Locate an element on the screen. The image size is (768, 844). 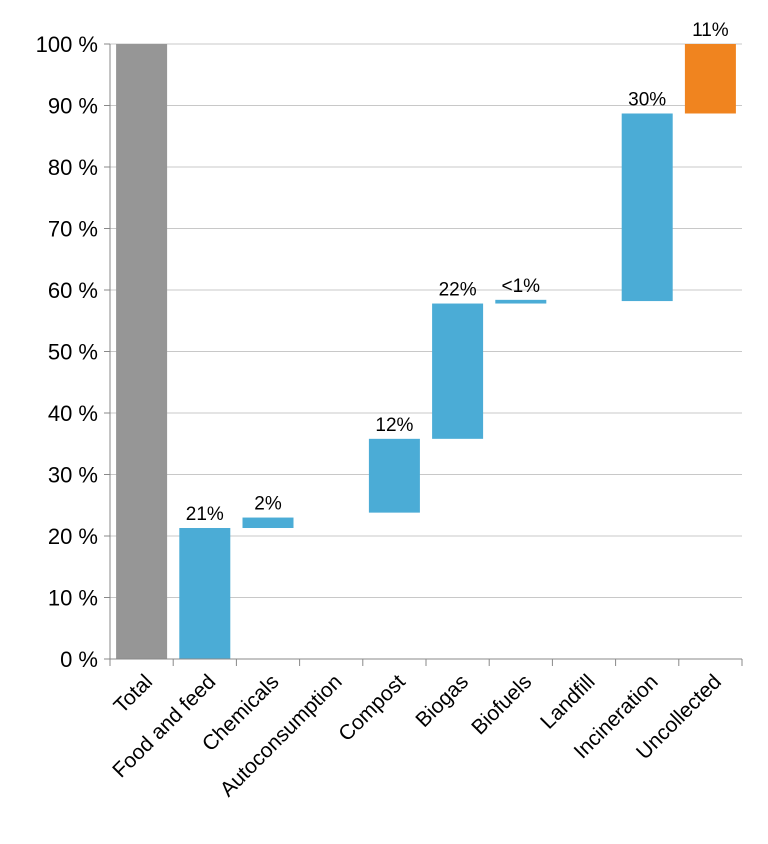
data-label: 21% is located at coordinates (205, 514).